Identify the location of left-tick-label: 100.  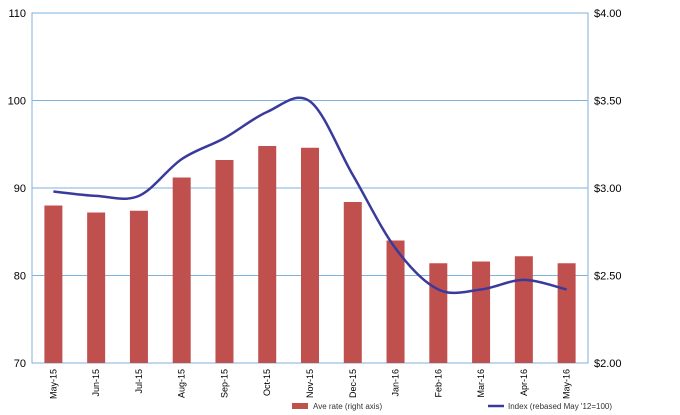
(17, 102).